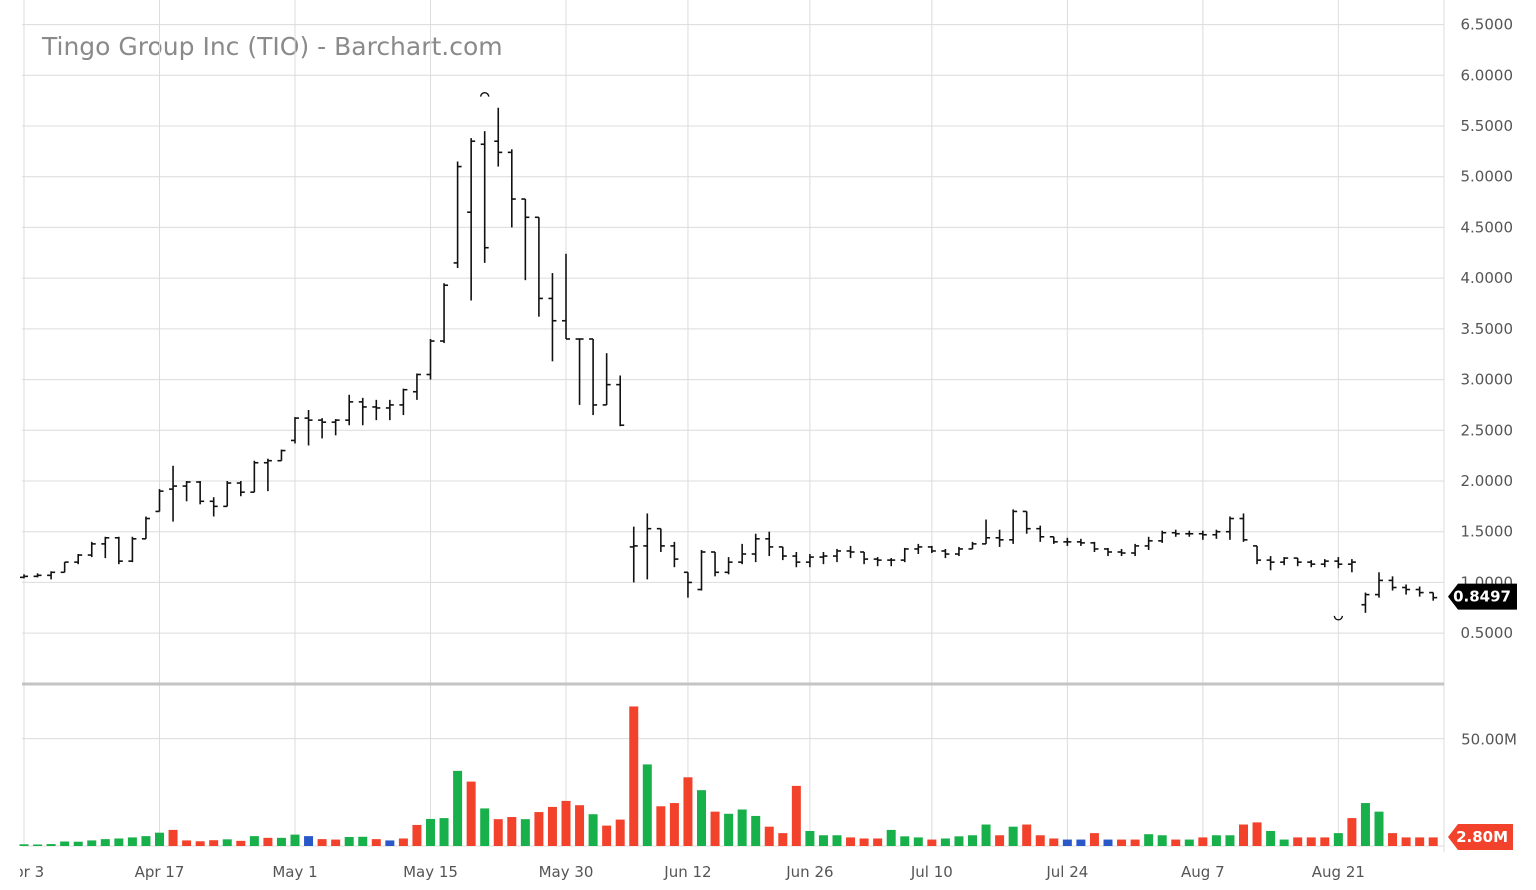  What do you see at coordinates (931, 872) in the screenshot?
I see `date-tick-label: Jul 10` at bounding box center [931, 872].